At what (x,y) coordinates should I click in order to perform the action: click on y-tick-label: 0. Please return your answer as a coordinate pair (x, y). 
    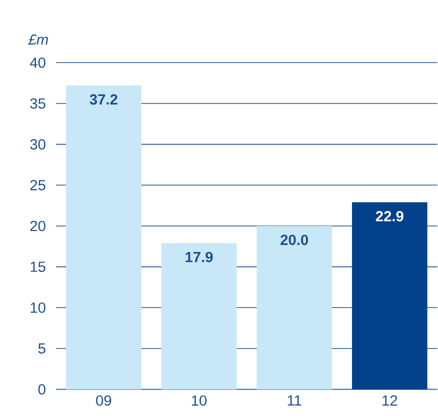
    Looking at the image, I should click on (42, 389).